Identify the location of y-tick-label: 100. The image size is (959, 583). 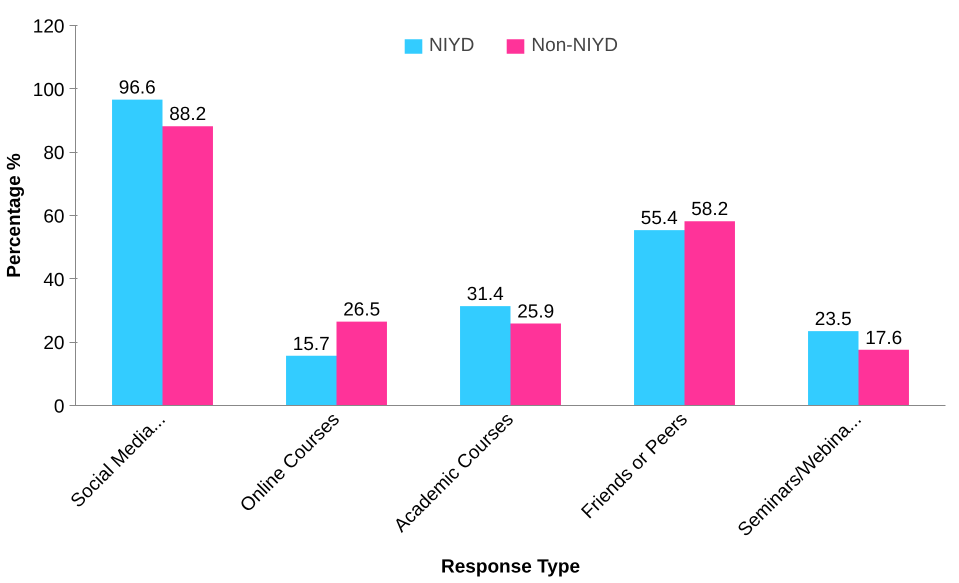
(48, 90).